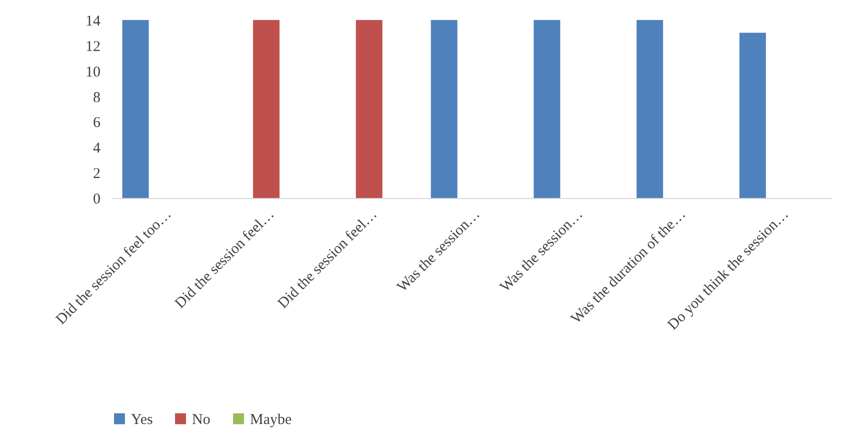 The height and width of the screenshot is (437, 848). Describe the element at coordinates (201, 420) in the screenshot. I see `legend-label: No` at that location.